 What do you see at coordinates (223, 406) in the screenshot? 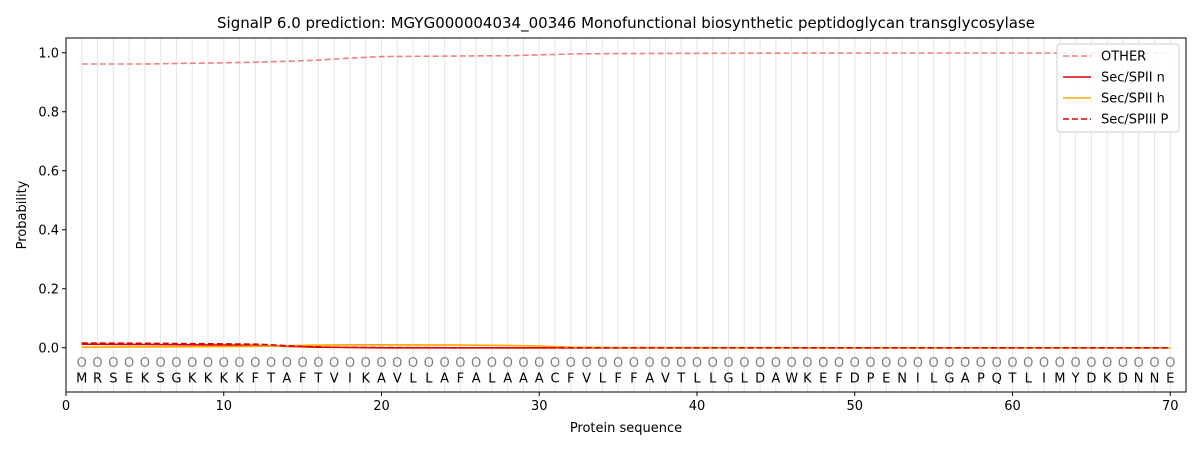
I see `x-tick-label: 10` at bounding box center [223, 406].